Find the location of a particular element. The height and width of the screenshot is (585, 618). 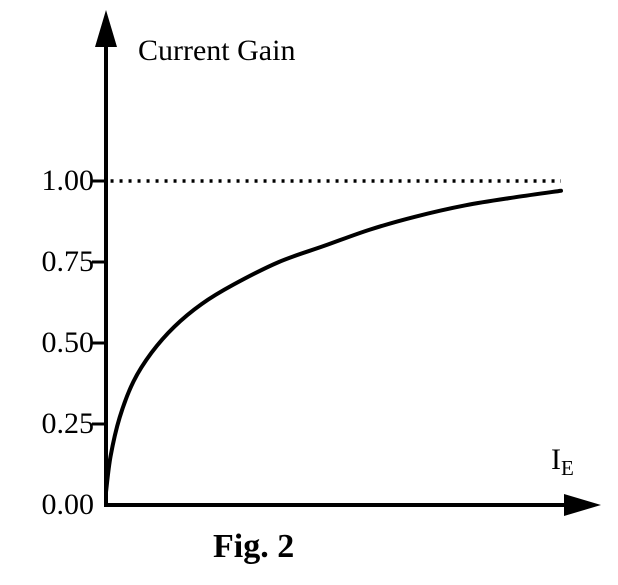

x-axis-label: IE is located at coordinates (562, 461).